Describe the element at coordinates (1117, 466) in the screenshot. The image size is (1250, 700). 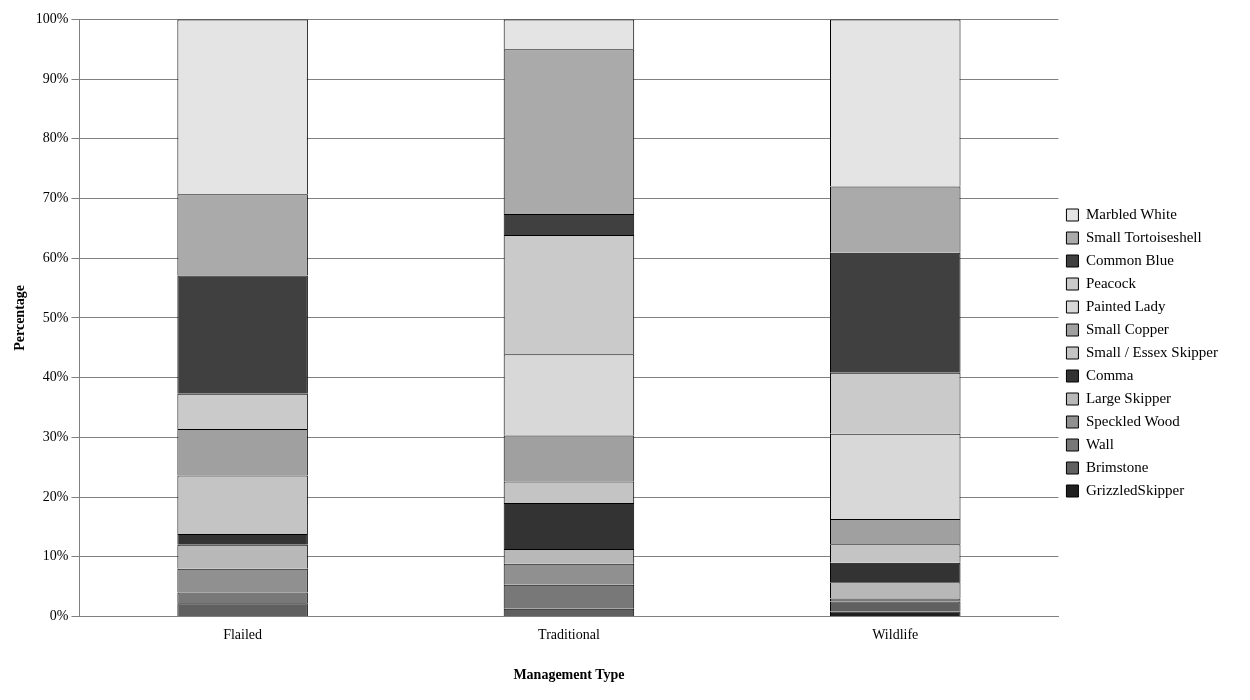
I see `legend-label: Brimstone` at that location.